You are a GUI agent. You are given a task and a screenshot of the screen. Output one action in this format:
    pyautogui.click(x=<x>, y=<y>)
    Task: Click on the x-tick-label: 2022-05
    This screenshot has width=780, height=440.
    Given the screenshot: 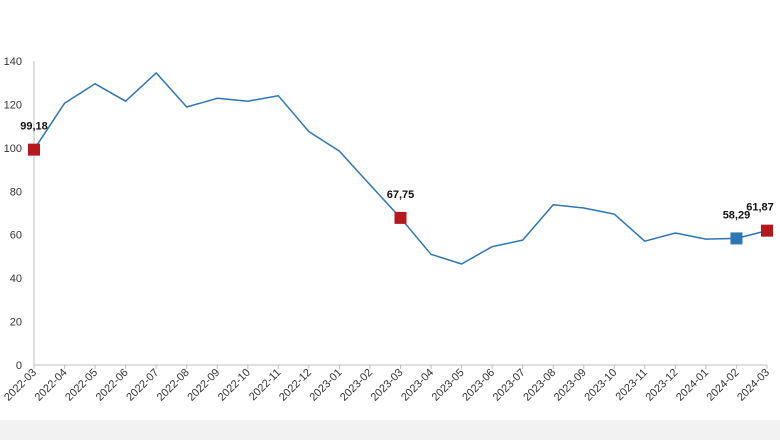 What is the action you would take?
    pyautogui.click(x=81, y=385)
    